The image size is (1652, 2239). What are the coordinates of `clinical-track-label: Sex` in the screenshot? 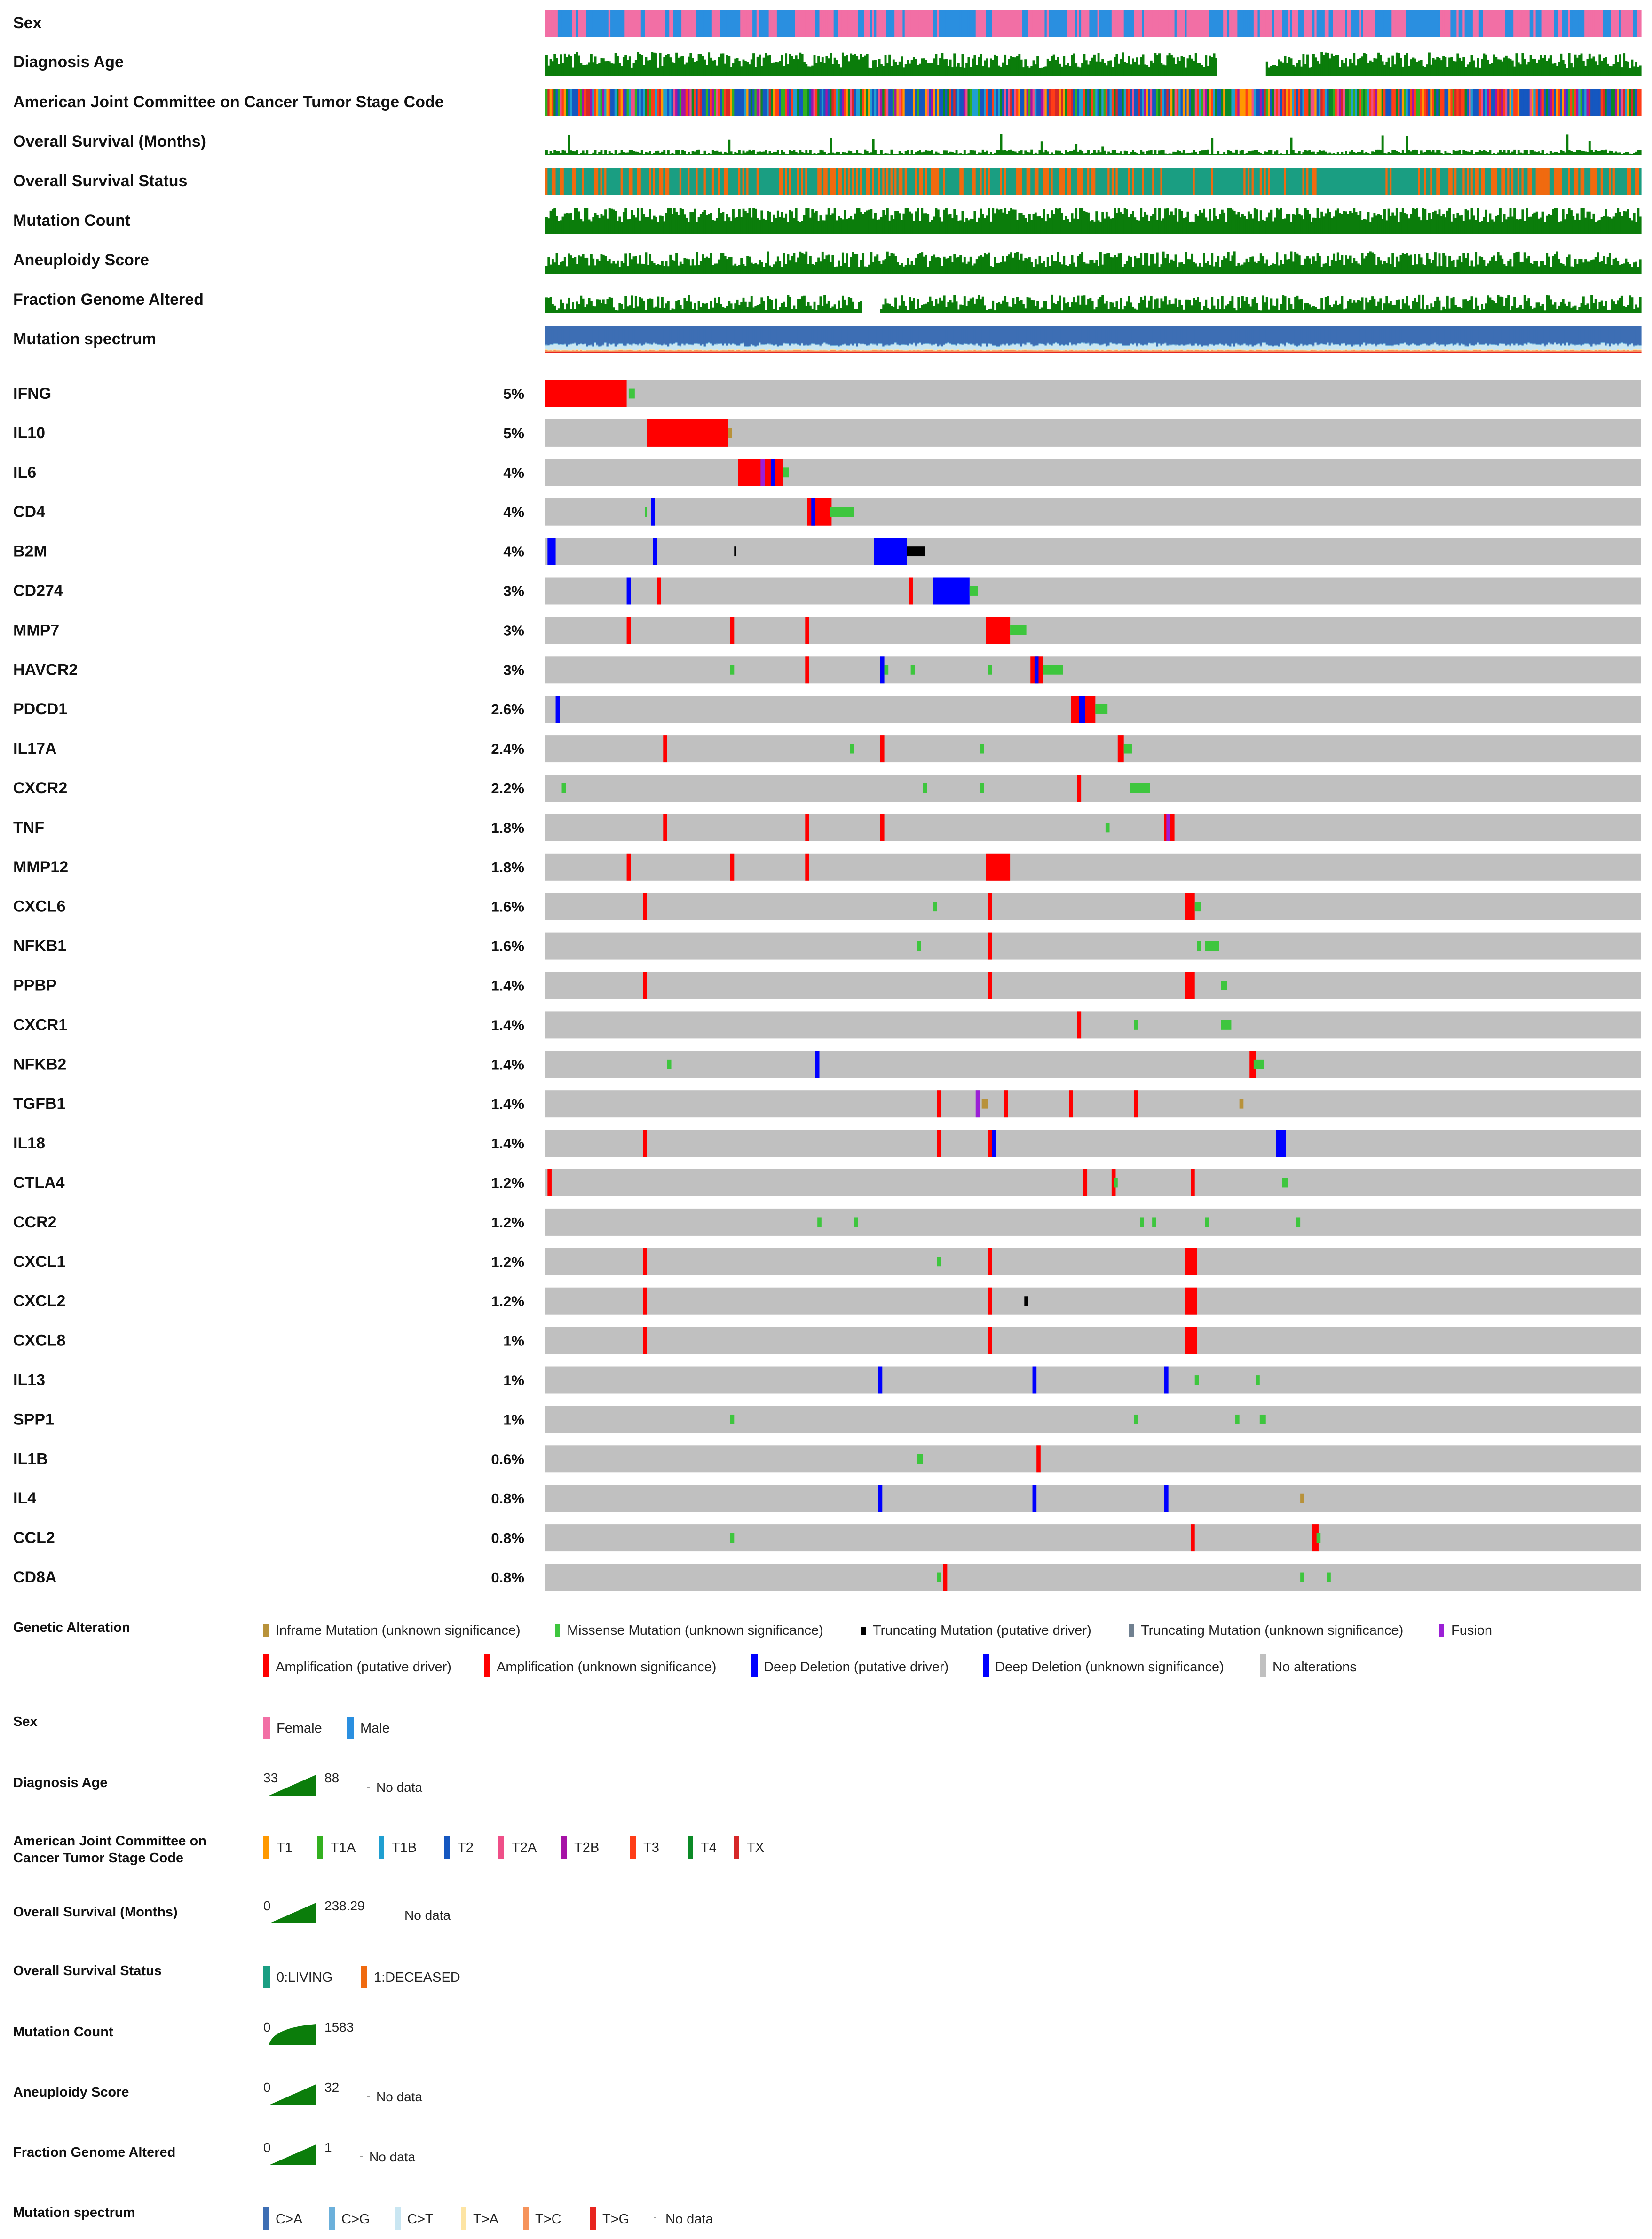 It's located at (27, 23).